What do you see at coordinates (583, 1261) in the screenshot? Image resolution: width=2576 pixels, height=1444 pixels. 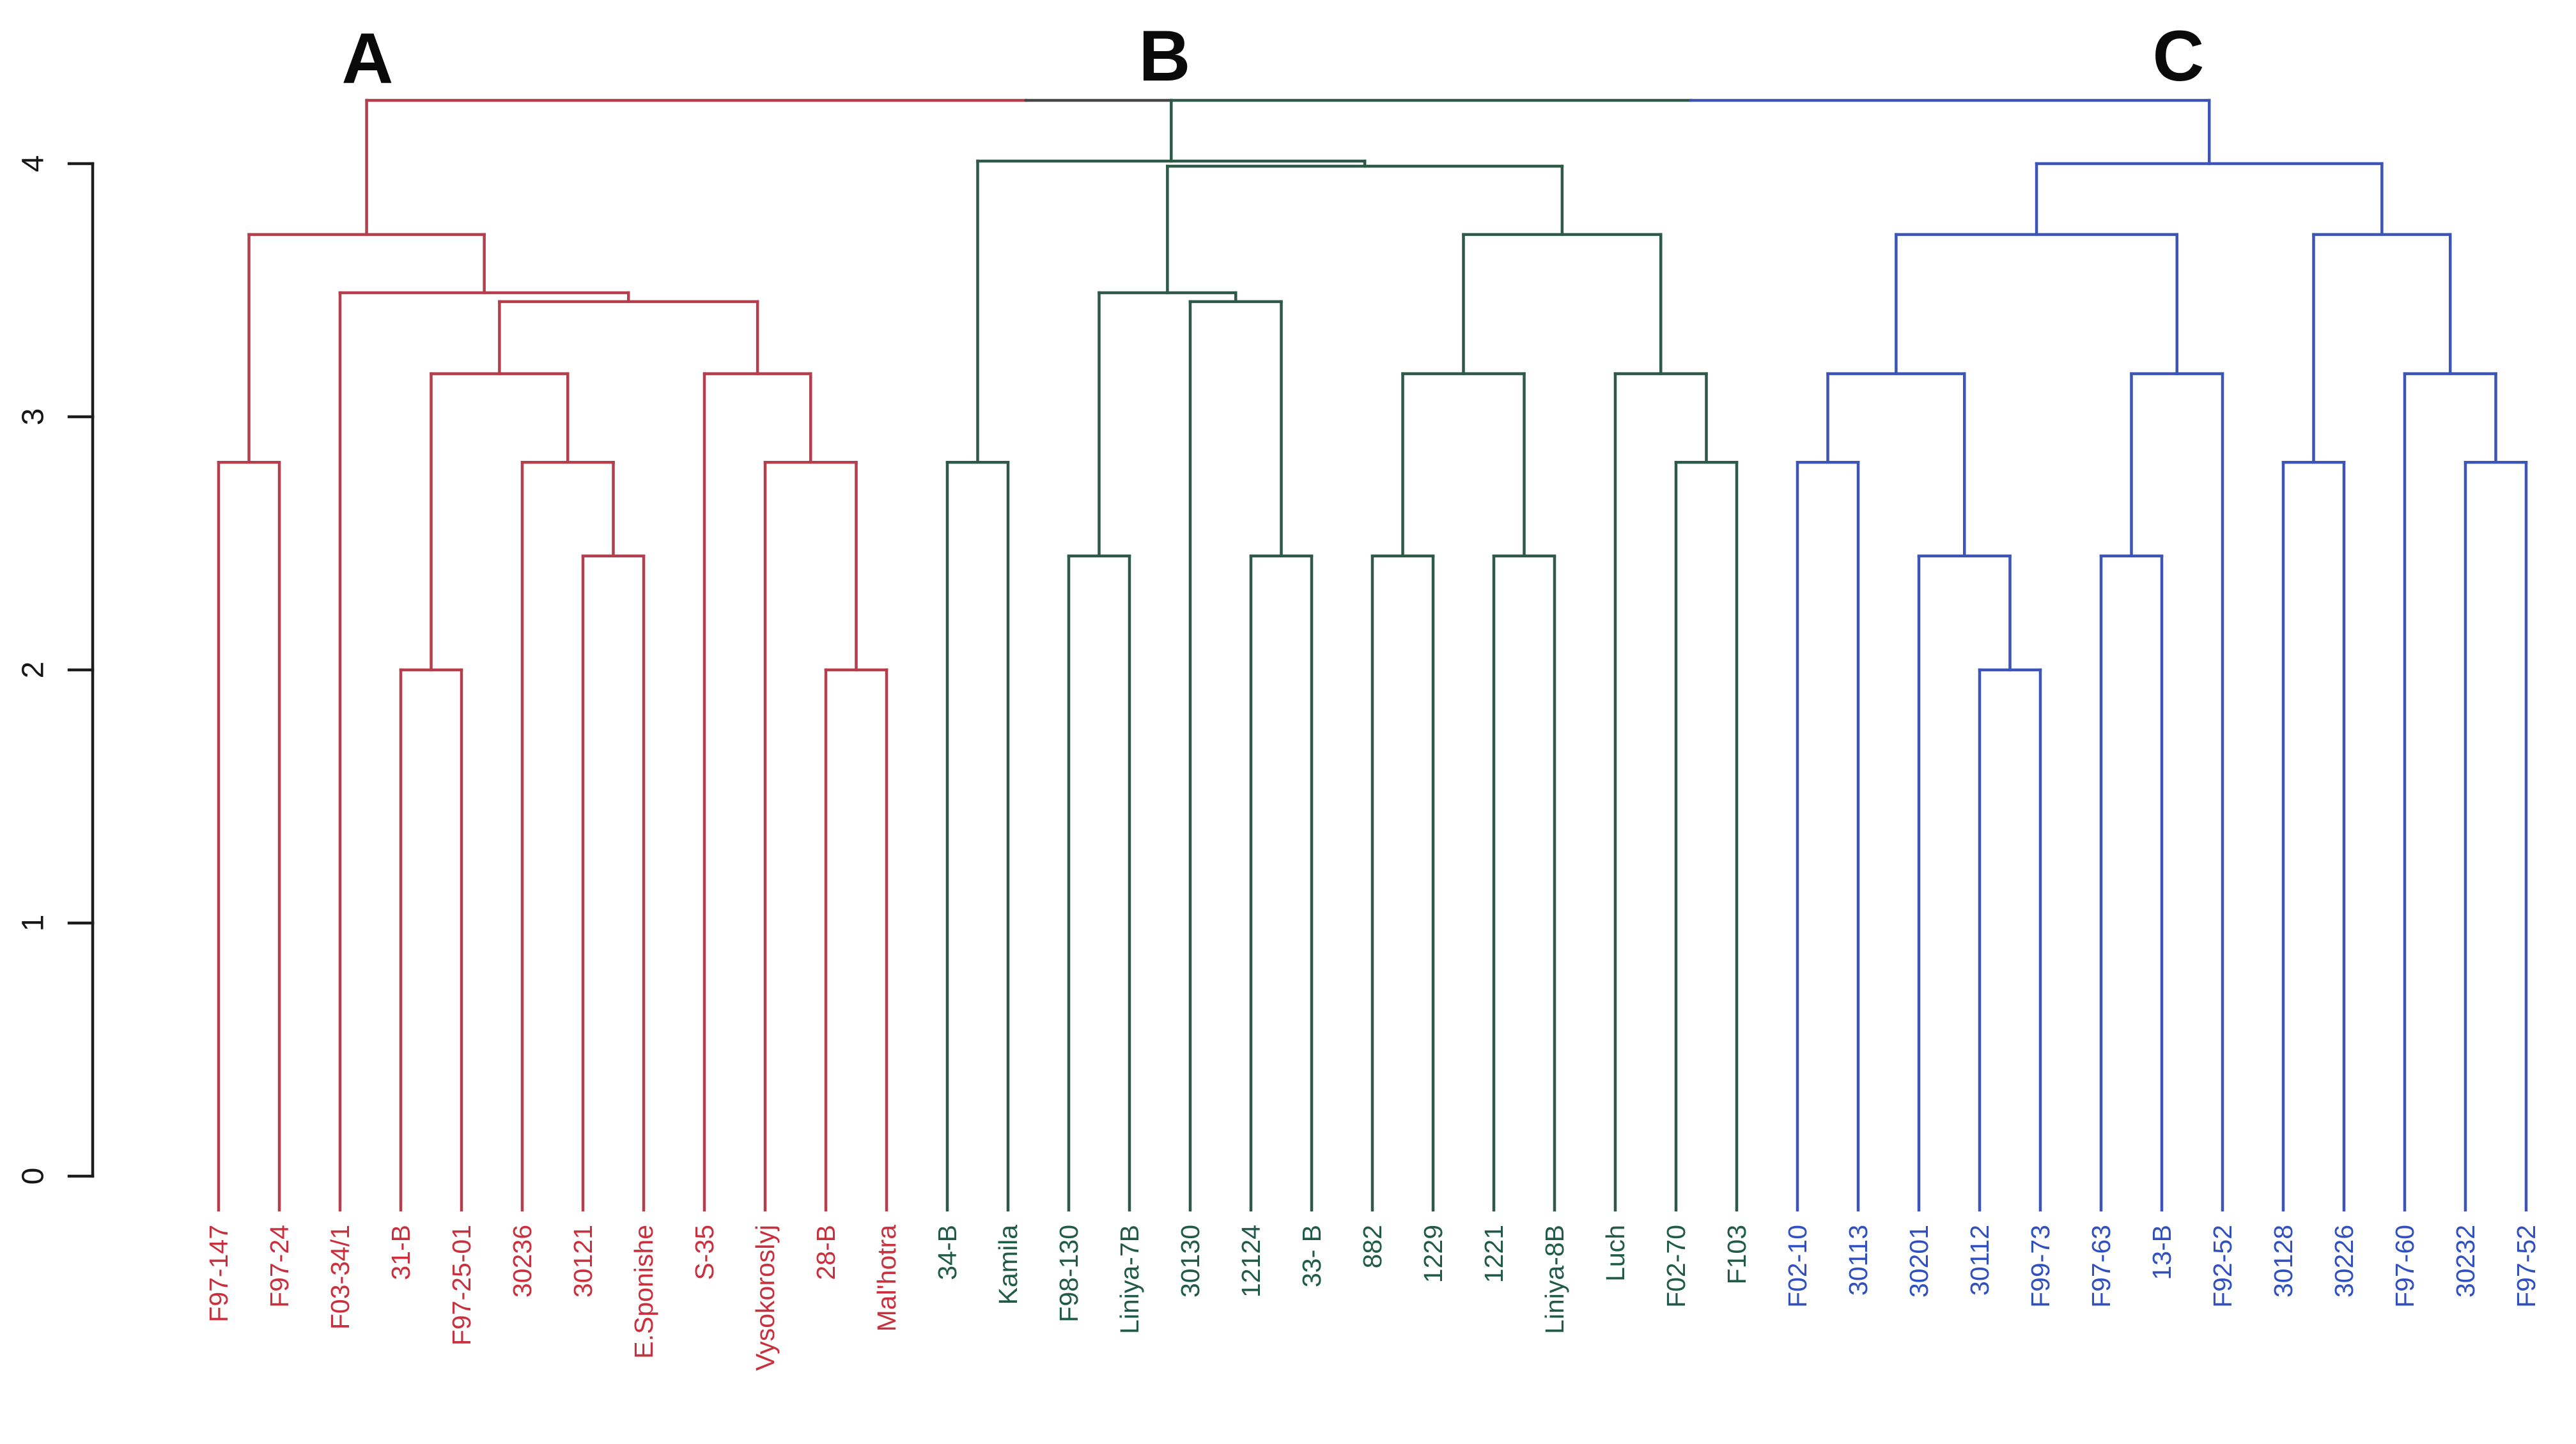 I see `leaf-label: 30121` at bounding box center [583, 1261].